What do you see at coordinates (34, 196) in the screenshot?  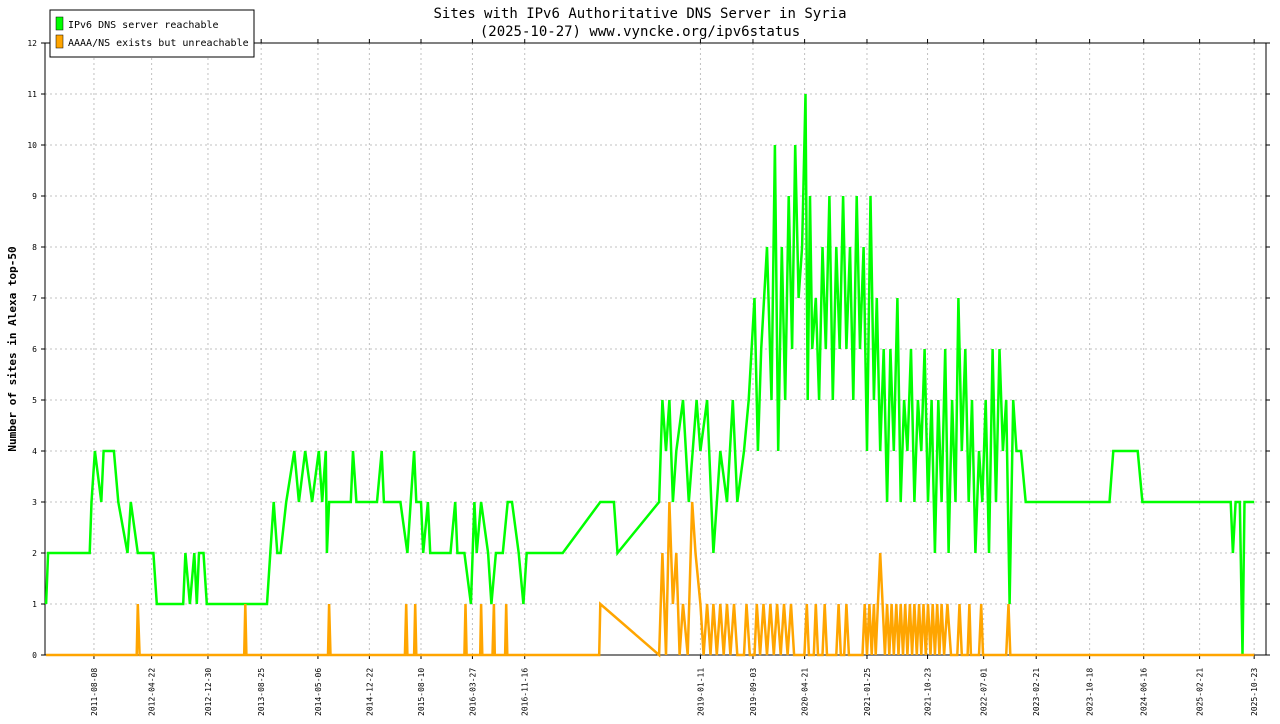 I see `y-tick-label: 9` at bounding box center [34, 196].